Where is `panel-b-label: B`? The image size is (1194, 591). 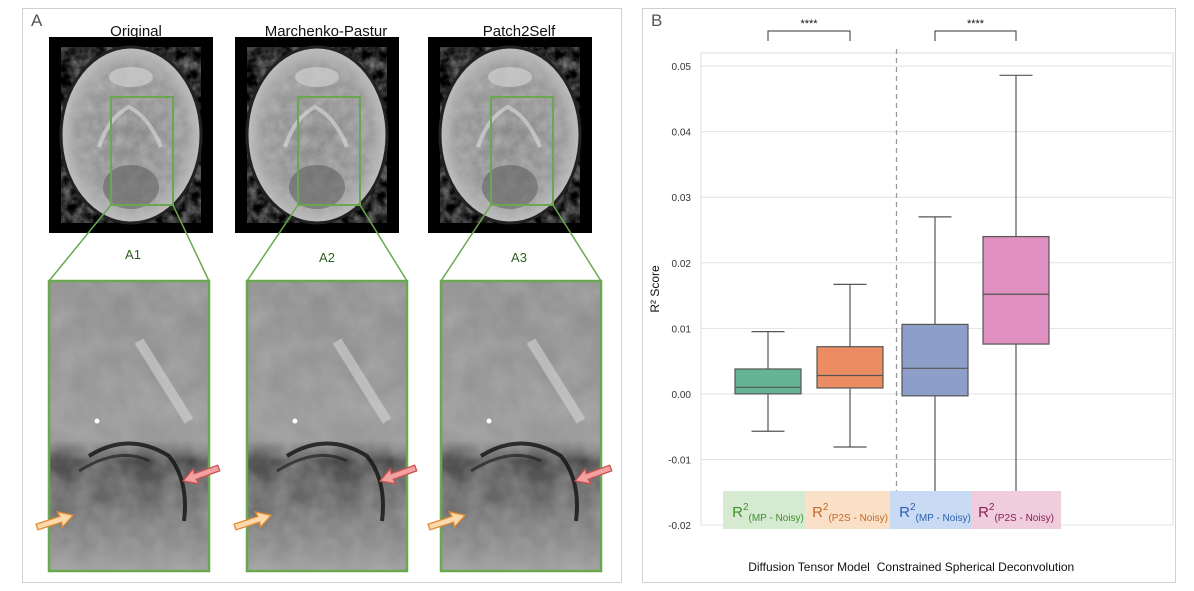
panel-b-label: B is located at coordinates (657, 20).